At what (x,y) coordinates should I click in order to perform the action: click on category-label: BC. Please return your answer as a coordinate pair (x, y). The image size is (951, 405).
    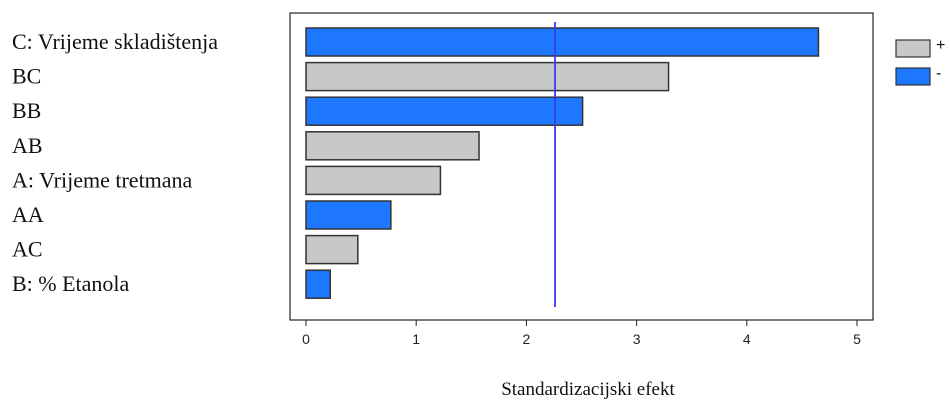
    Looking at the image, I should click on (26, 76).